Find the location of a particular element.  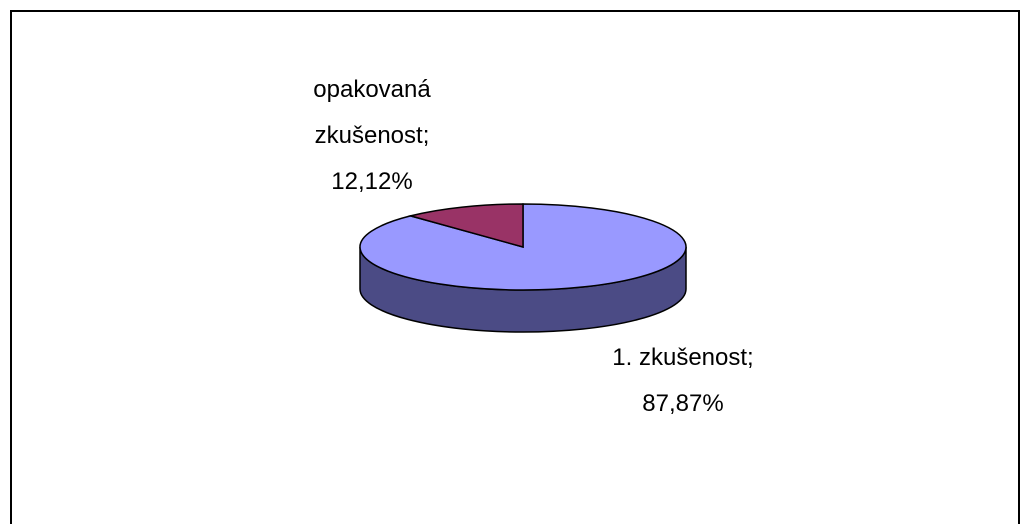

label-category: 1. zkušenost is located at coordinates (680, 357).